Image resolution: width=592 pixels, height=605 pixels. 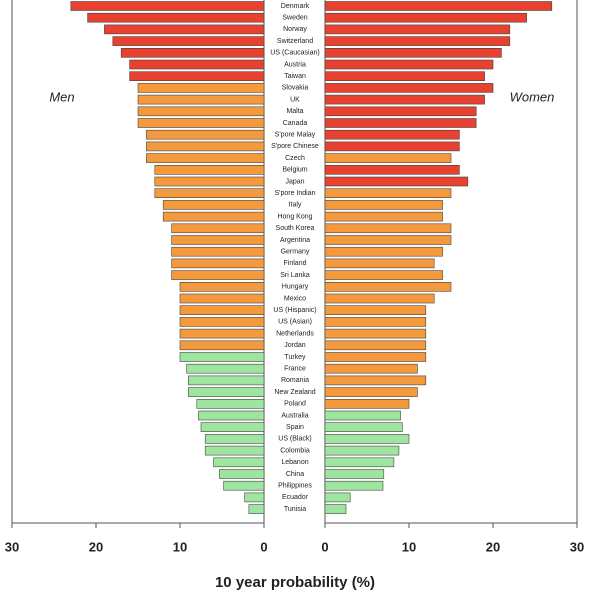 I want to click on category-label: South Korea, so click(x=295, y=228).